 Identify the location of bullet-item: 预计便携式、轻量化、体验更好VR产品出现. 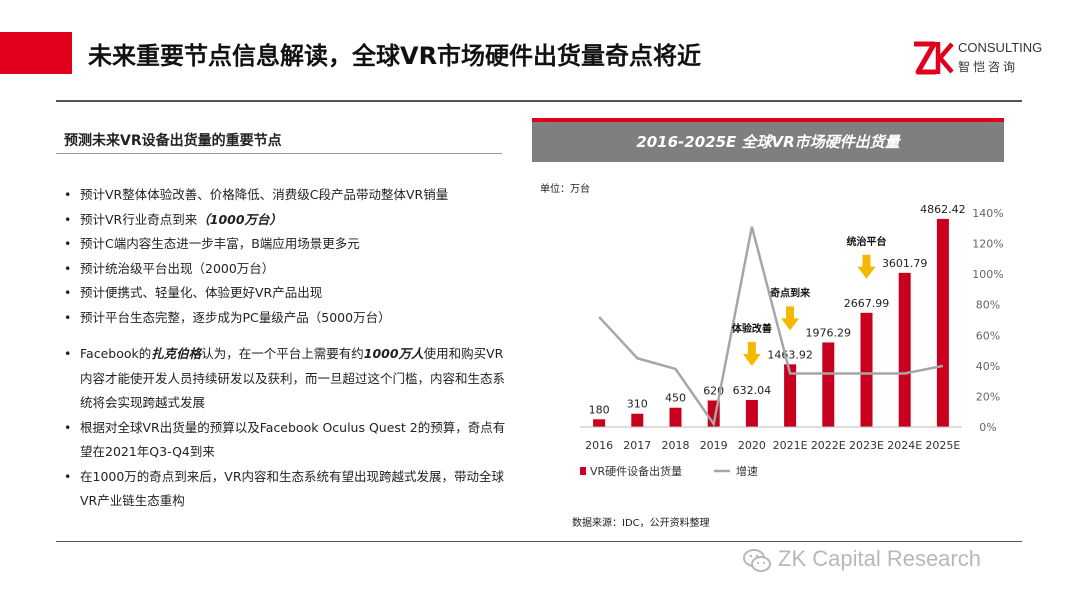
(285, 293).